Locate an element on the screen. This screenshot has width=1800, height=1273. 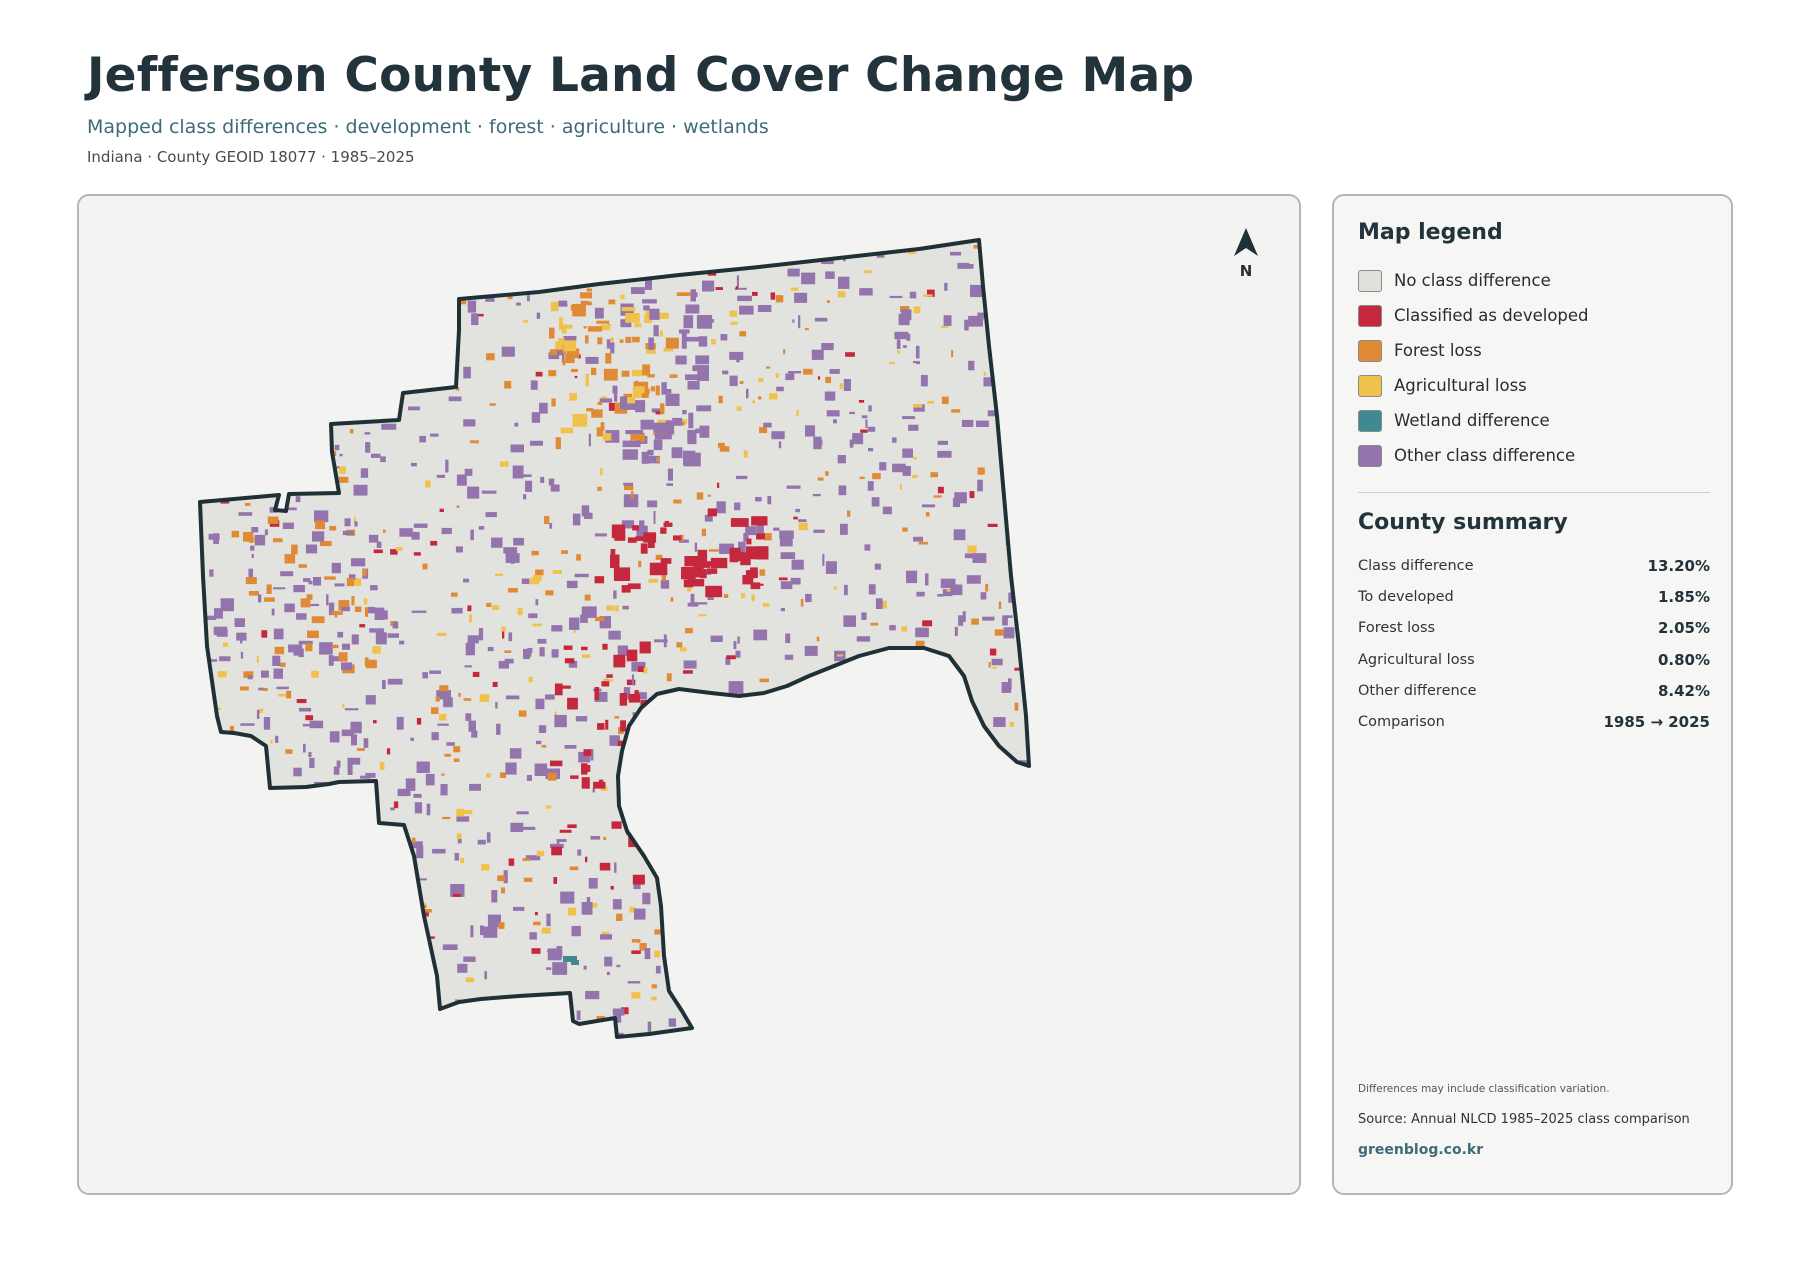
legend-item: Classified as developed is located at coordinates (1473, 315).